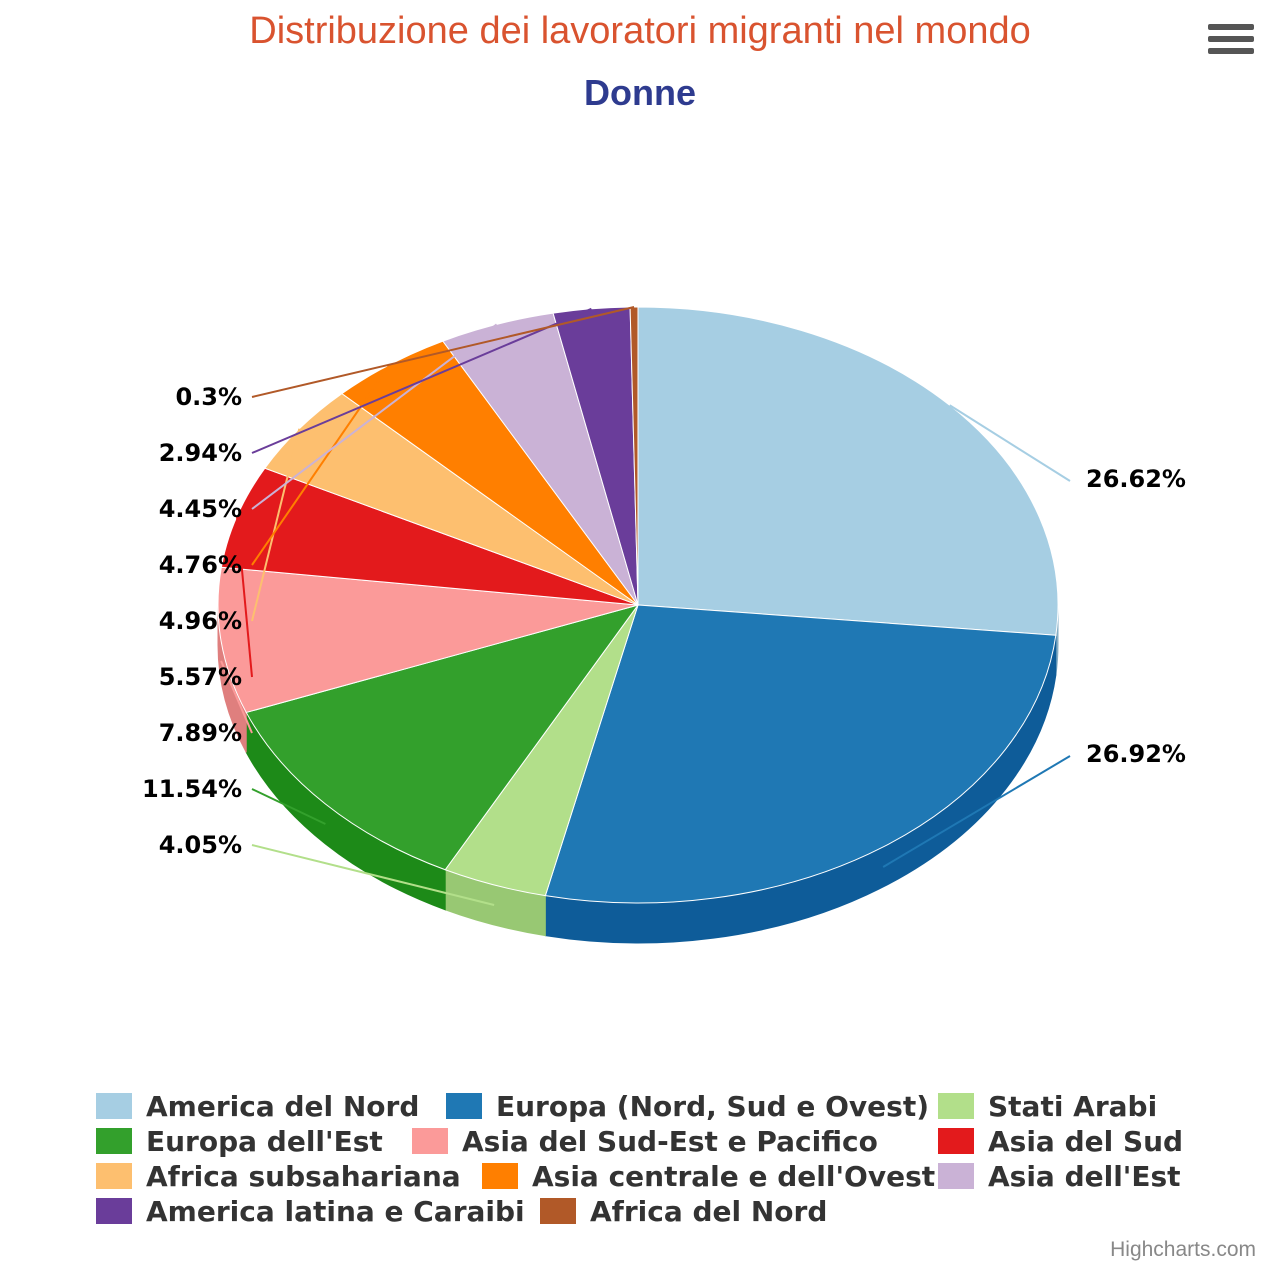 The width and height of the screenshot is (1280, 1272). I want to click on legend-label: America latina e Caraibi, so click(335, 1211).